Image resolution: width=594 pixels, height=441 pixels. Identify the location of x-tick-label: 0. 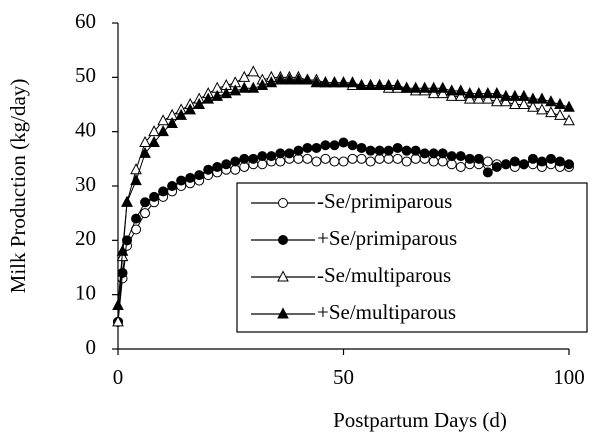
(118, 377).